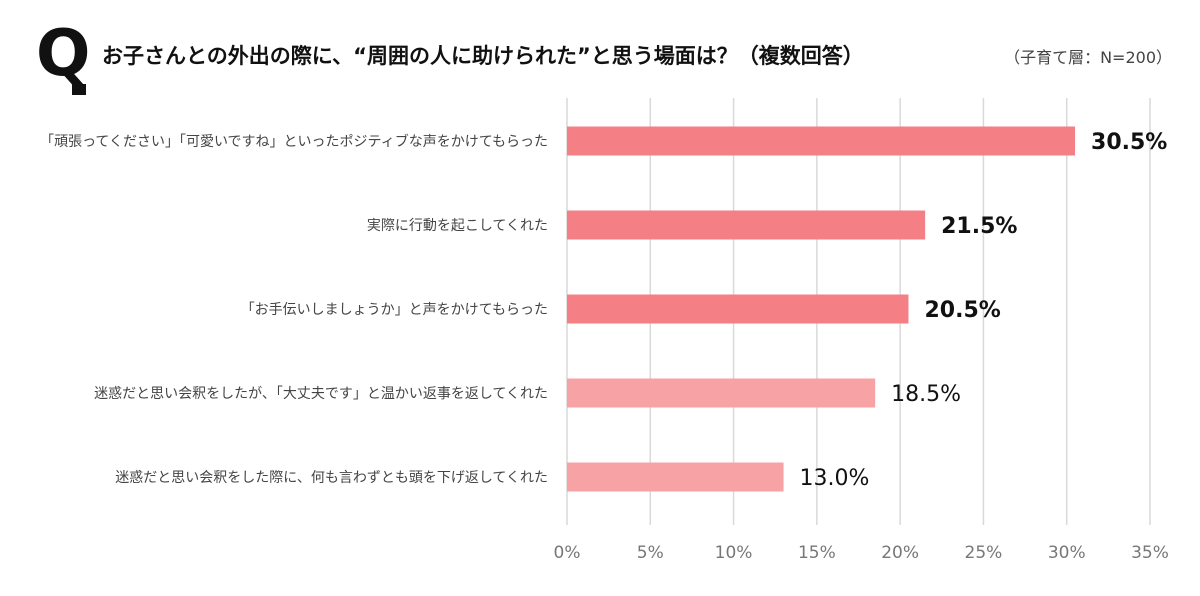 The image size is (1200, 596). Describe the element at coordinates (650, 553) in the screenshot. I see `x-tick-label: 5%` at that location.